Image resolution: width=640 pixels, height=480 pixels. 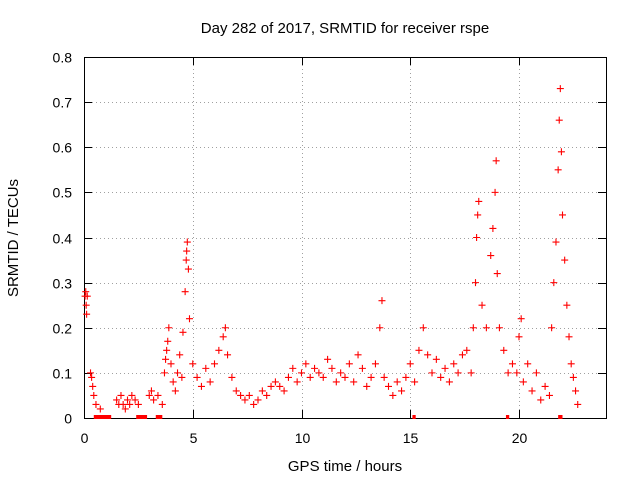 I want to click on x-tick-label: 20, so click(x=520, y=438).